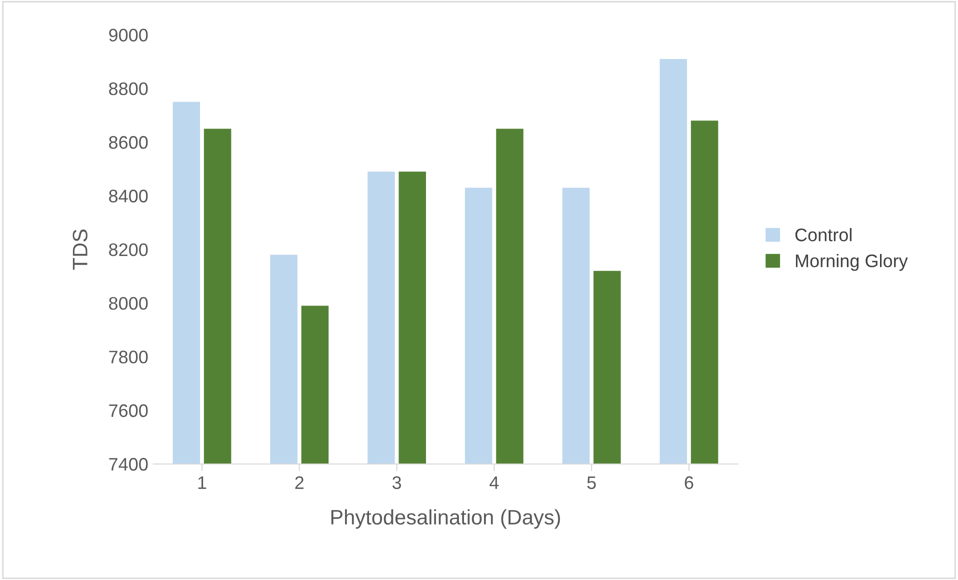 This screenshot has width=958, height=580. Describe the element at coordinates (494, 482) in the screenshot. I see `x-tick-label: 4` at that location.